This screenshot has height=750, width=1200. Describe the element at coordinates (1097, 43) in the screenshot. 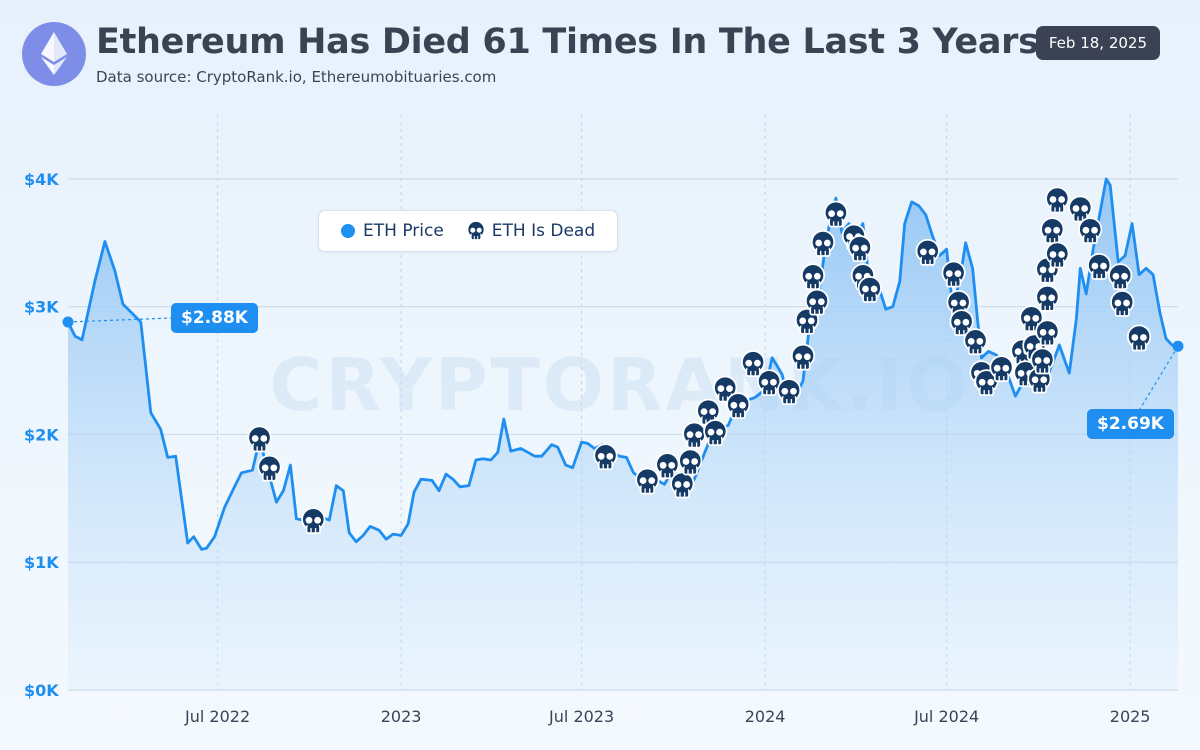

I see `date-badge: Feb 18, 2025` at that location.